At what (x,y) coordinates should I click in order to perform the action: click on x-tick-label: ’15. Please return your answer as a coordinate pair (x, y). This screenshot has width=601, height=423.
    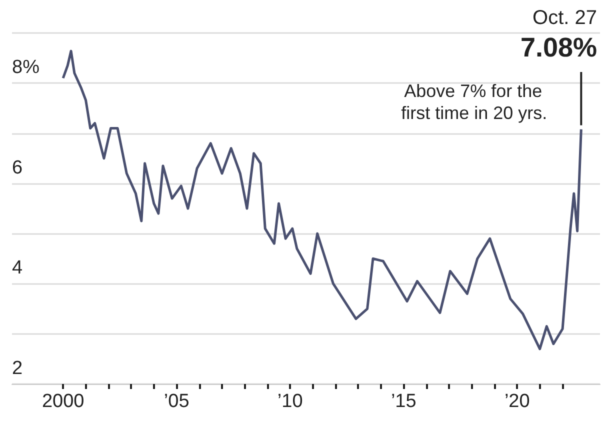
    Looking at the image, I should click on (403, 401).